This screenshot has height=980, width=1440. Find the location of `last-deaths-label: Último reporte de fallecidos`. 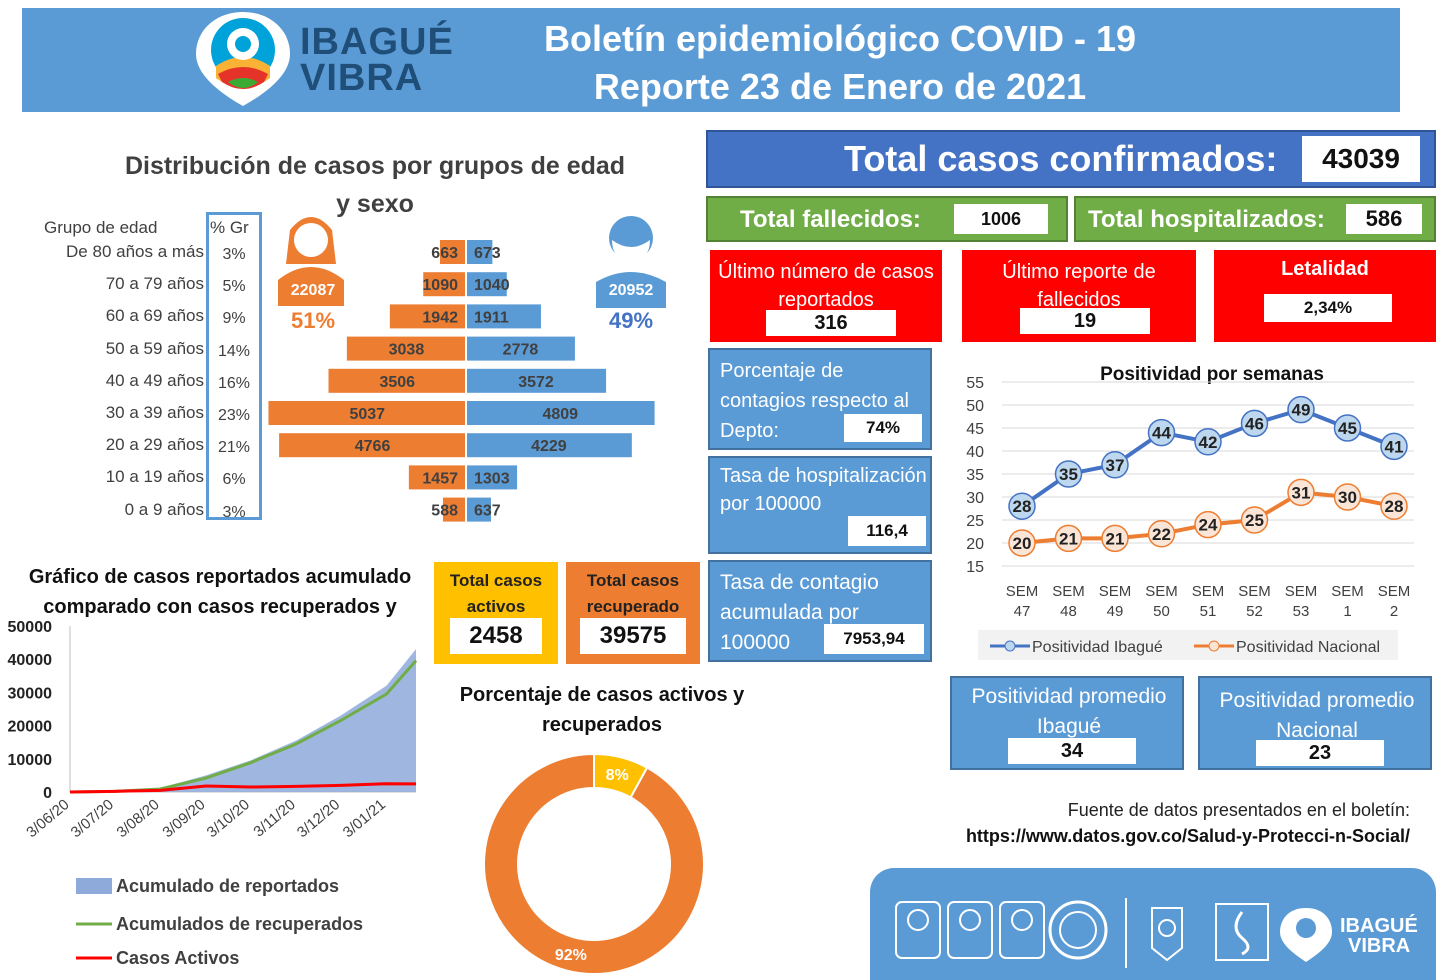

last-deaths-label: Último reporte de fallecidos is located at coordinates (1079, 286).